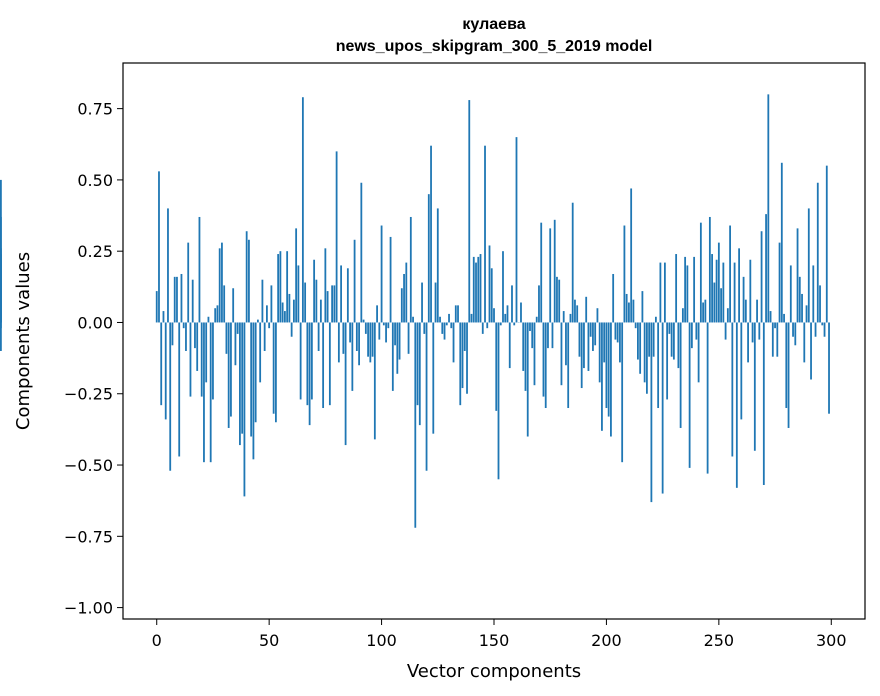  What do you see at coordinates (88, 465) in the screenshot?
I see `y-tick-label: −0.50` at bounding box center [88, 465].